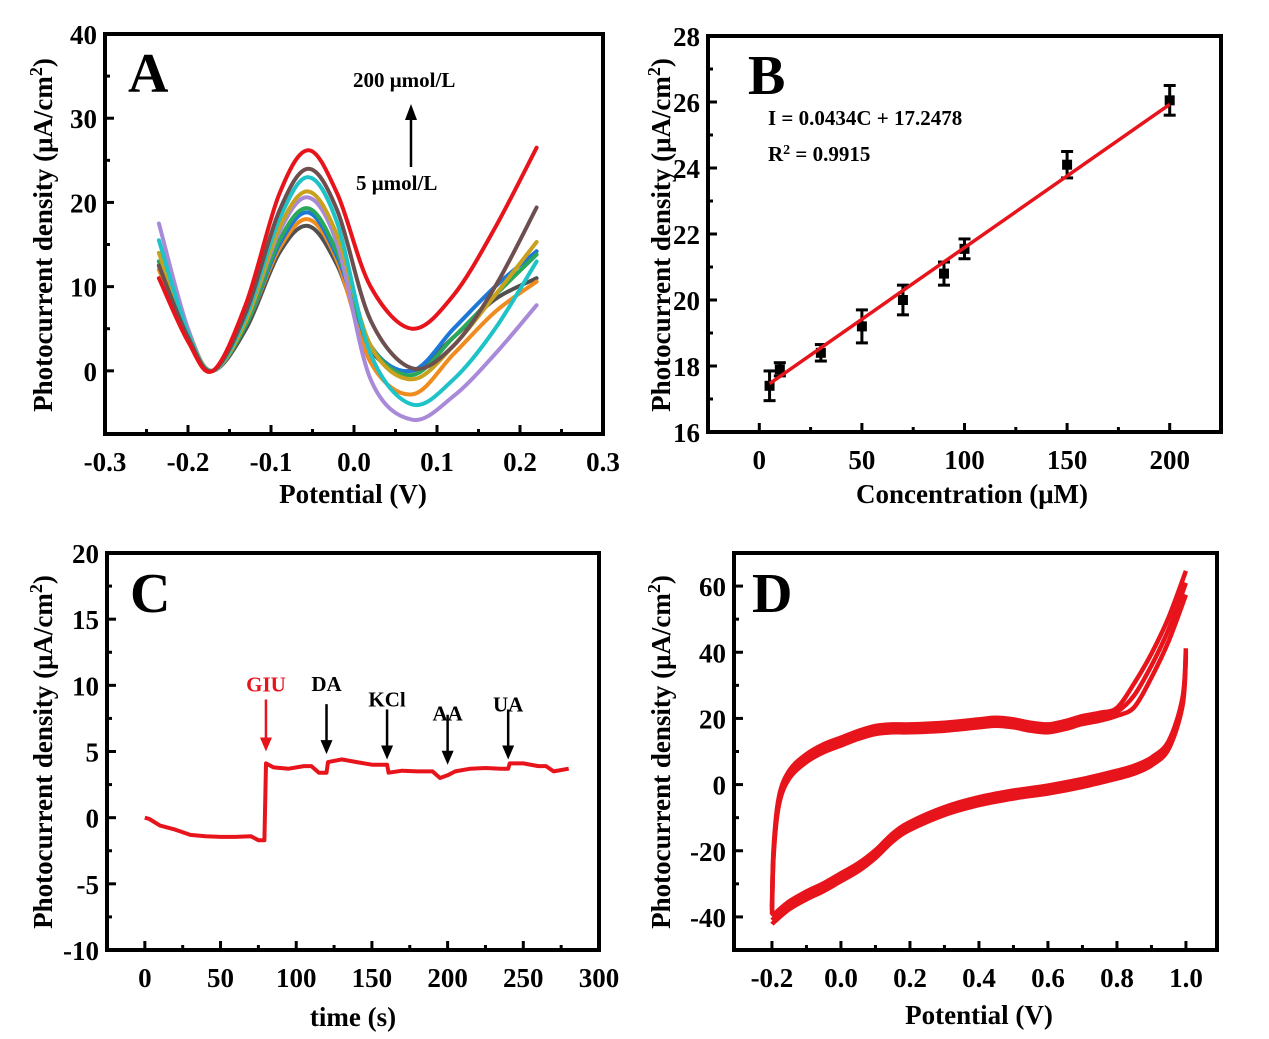 This screenshot has width=1269, height=1039. Describe the element at coordinates (686, 367) in the screenshot. I see `panel-b-y-tick-label: 18` at that location.